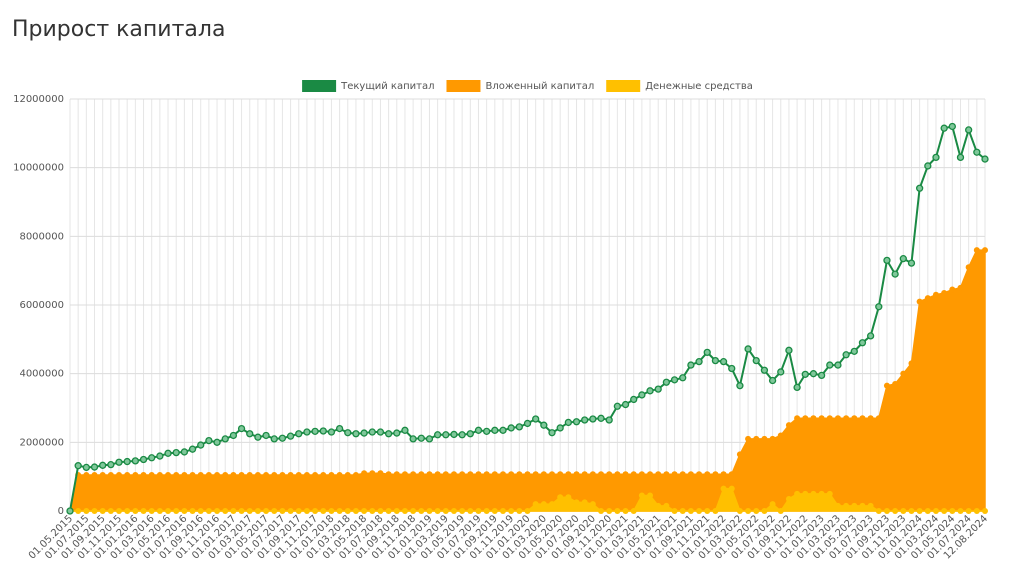 Image resolution: width=1015 pixels, height=576 pixels. I want to click on legend-label: Денежные средства, so click(699, 86).